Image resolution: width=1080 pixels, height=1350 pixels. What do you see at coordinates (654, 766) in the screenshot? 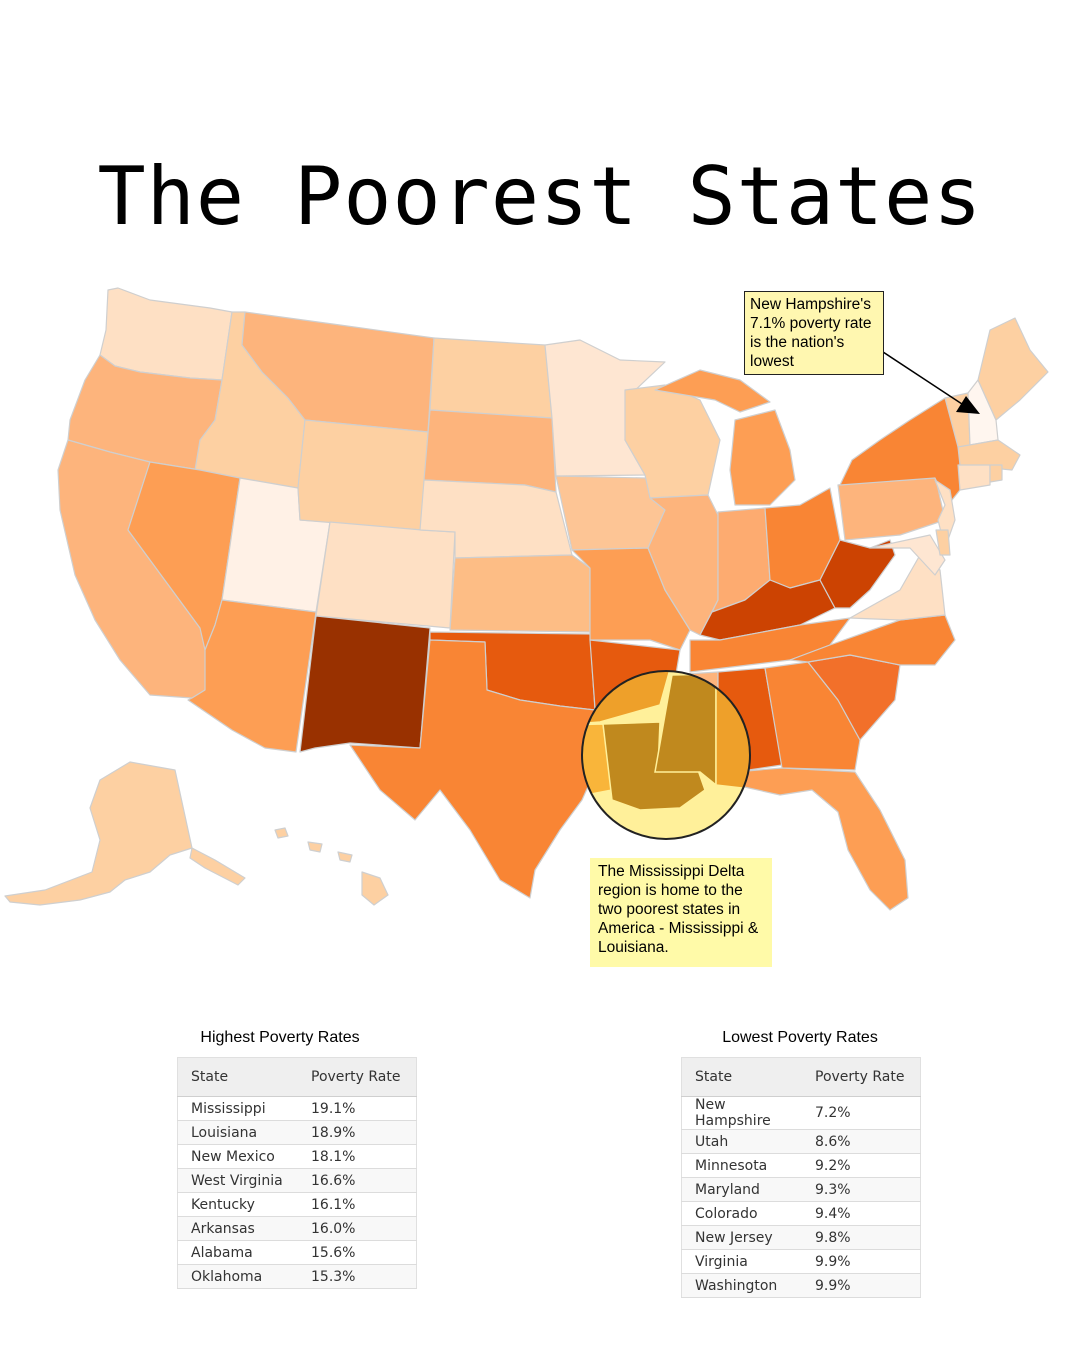
I see `delta-louisiana` at bounding box center [654, 766].